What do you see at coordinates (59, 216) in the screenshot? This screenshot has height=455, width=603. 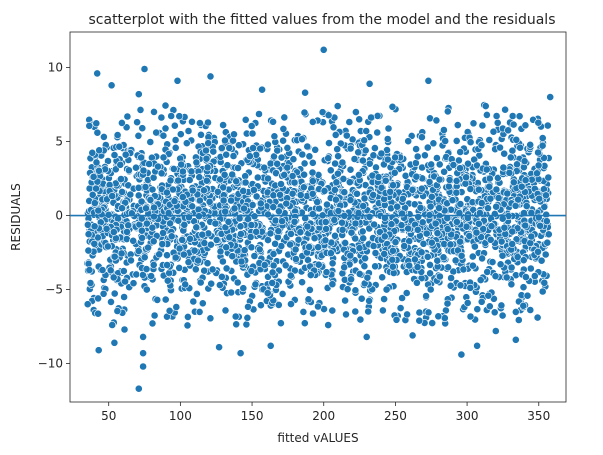 I see `y-tick-label: 0` at bounding box center [59, 216].